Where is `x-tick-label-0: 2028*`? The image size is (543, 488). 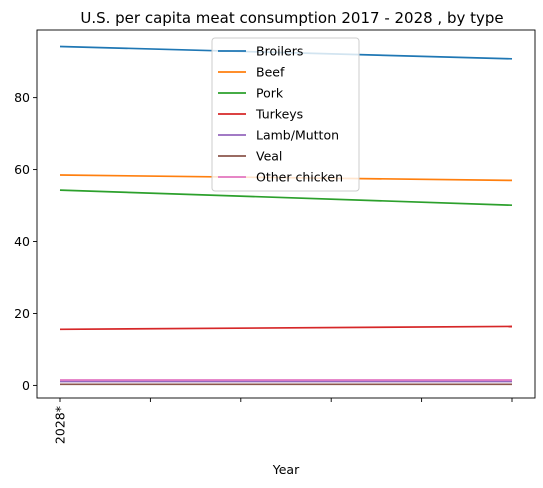 x-tick-label-0: 2028* is located at coordinates (60, 425).